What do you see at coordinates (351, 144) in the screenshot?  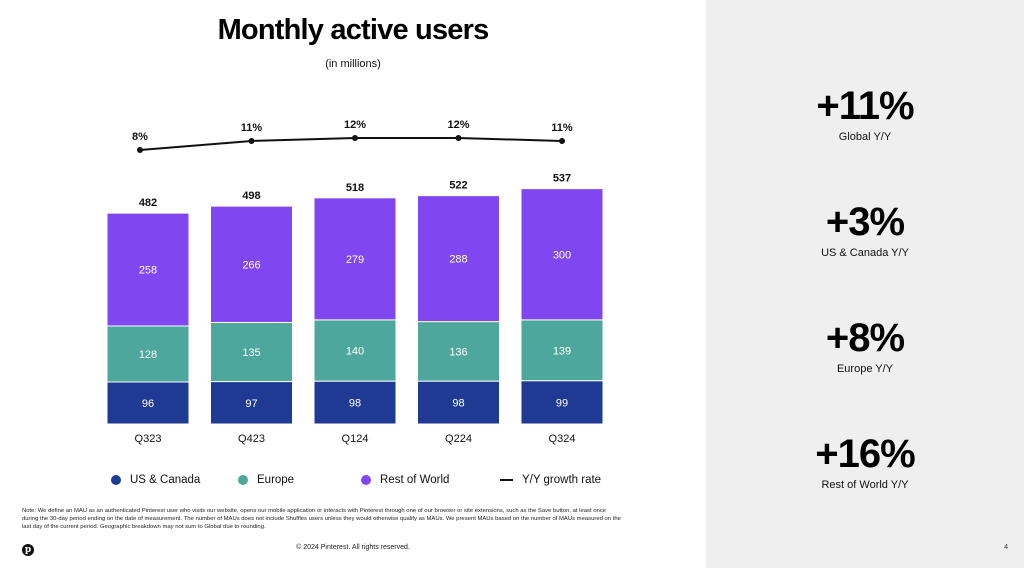 I see `growth-rate-line` at bounding box center [351, 144].